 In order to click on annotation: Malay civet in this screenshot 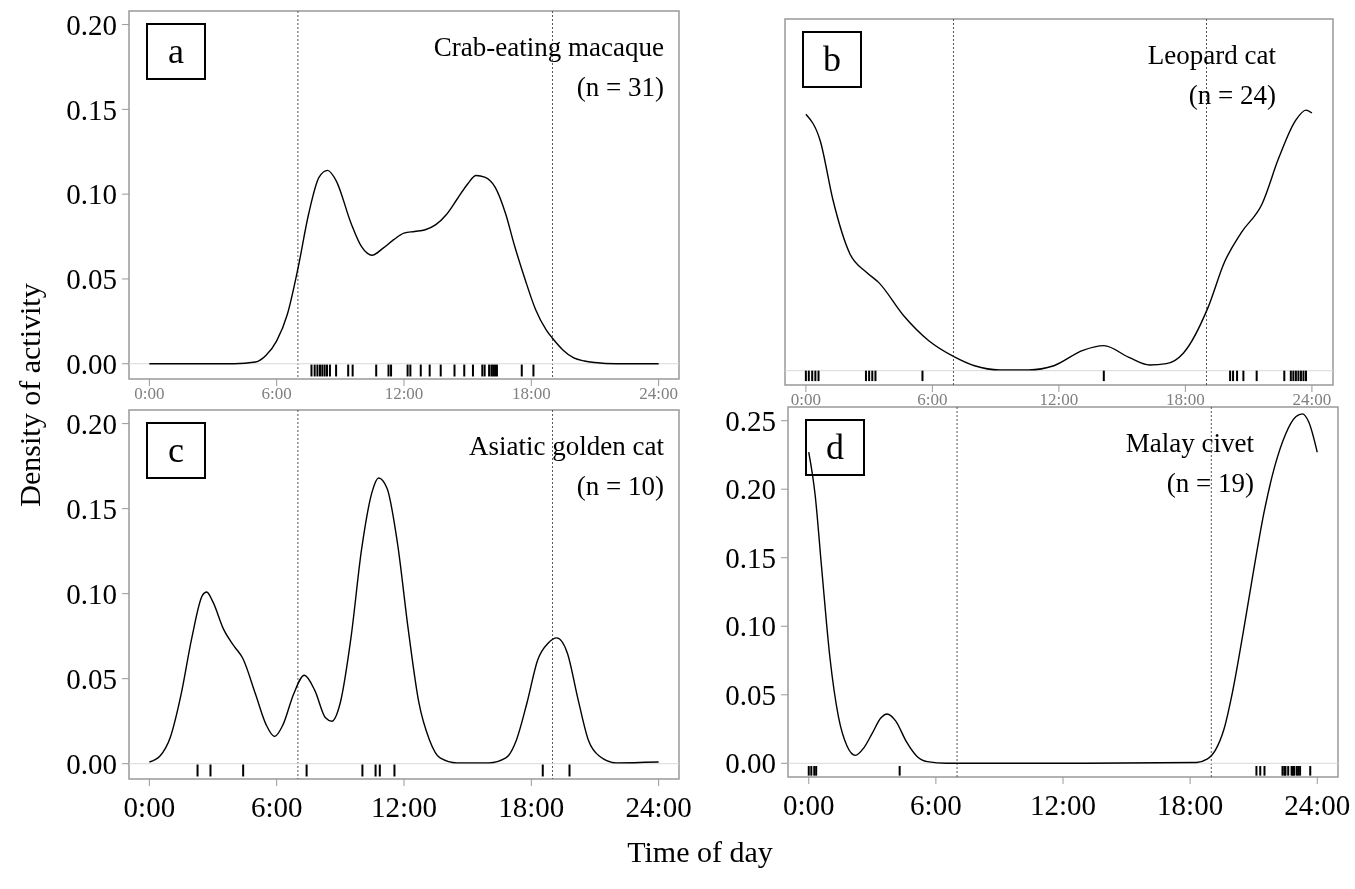, I will do `click(1190, 443)`.